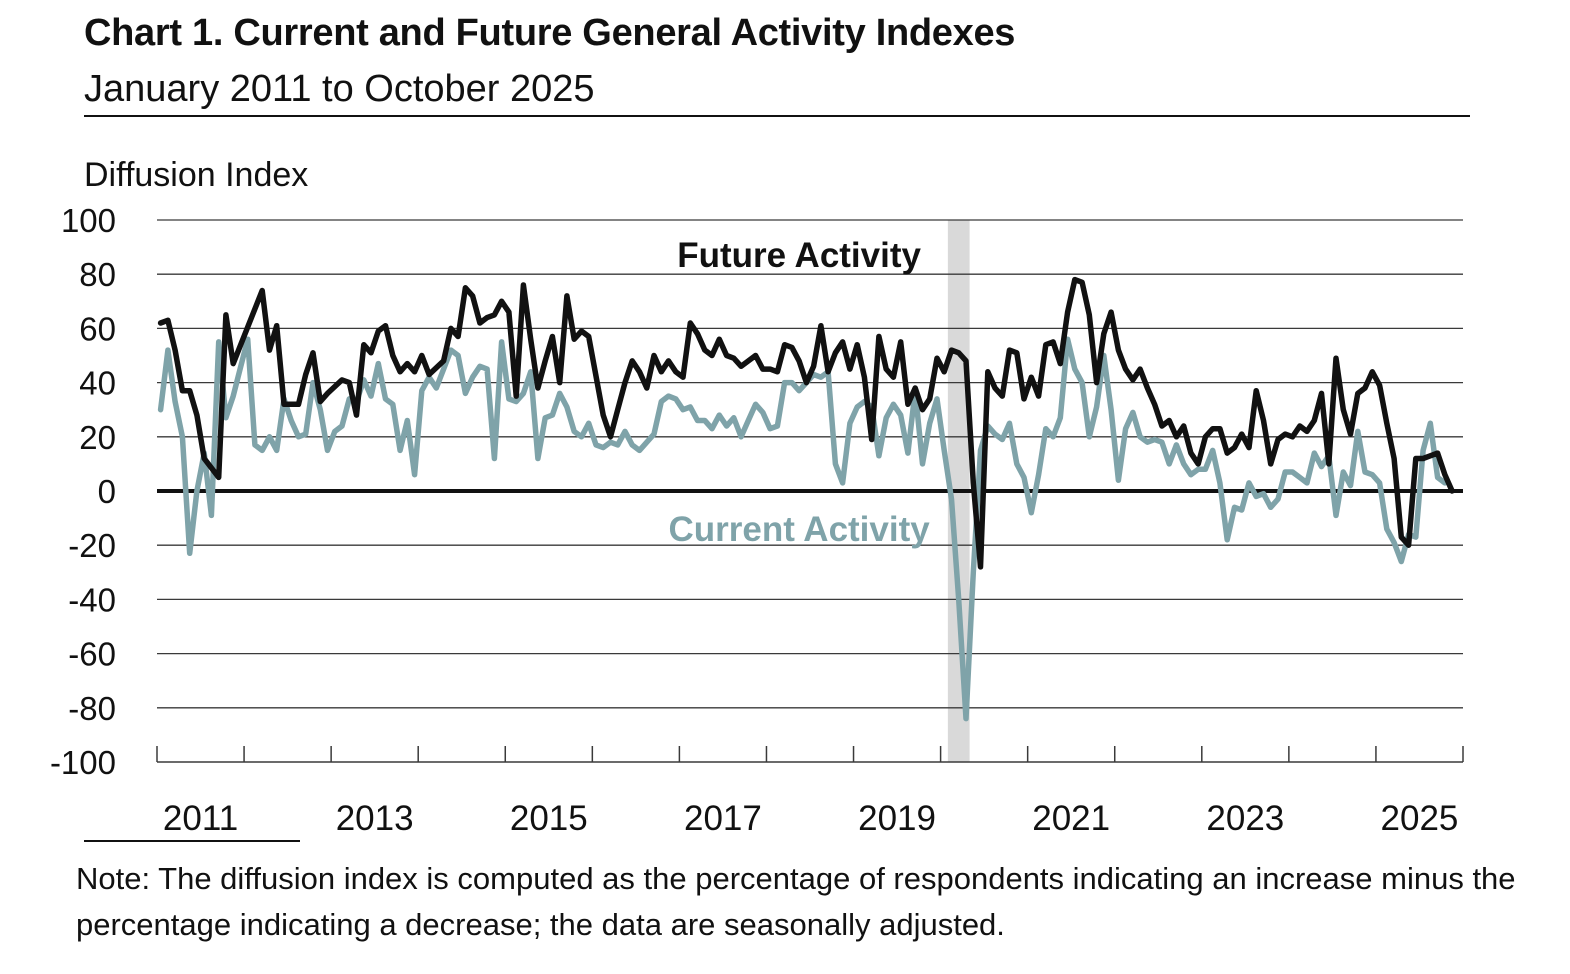  Describe the element at coordinates (897, 818) in the screenshot. I see `x-tick-label: 2019` at that location.